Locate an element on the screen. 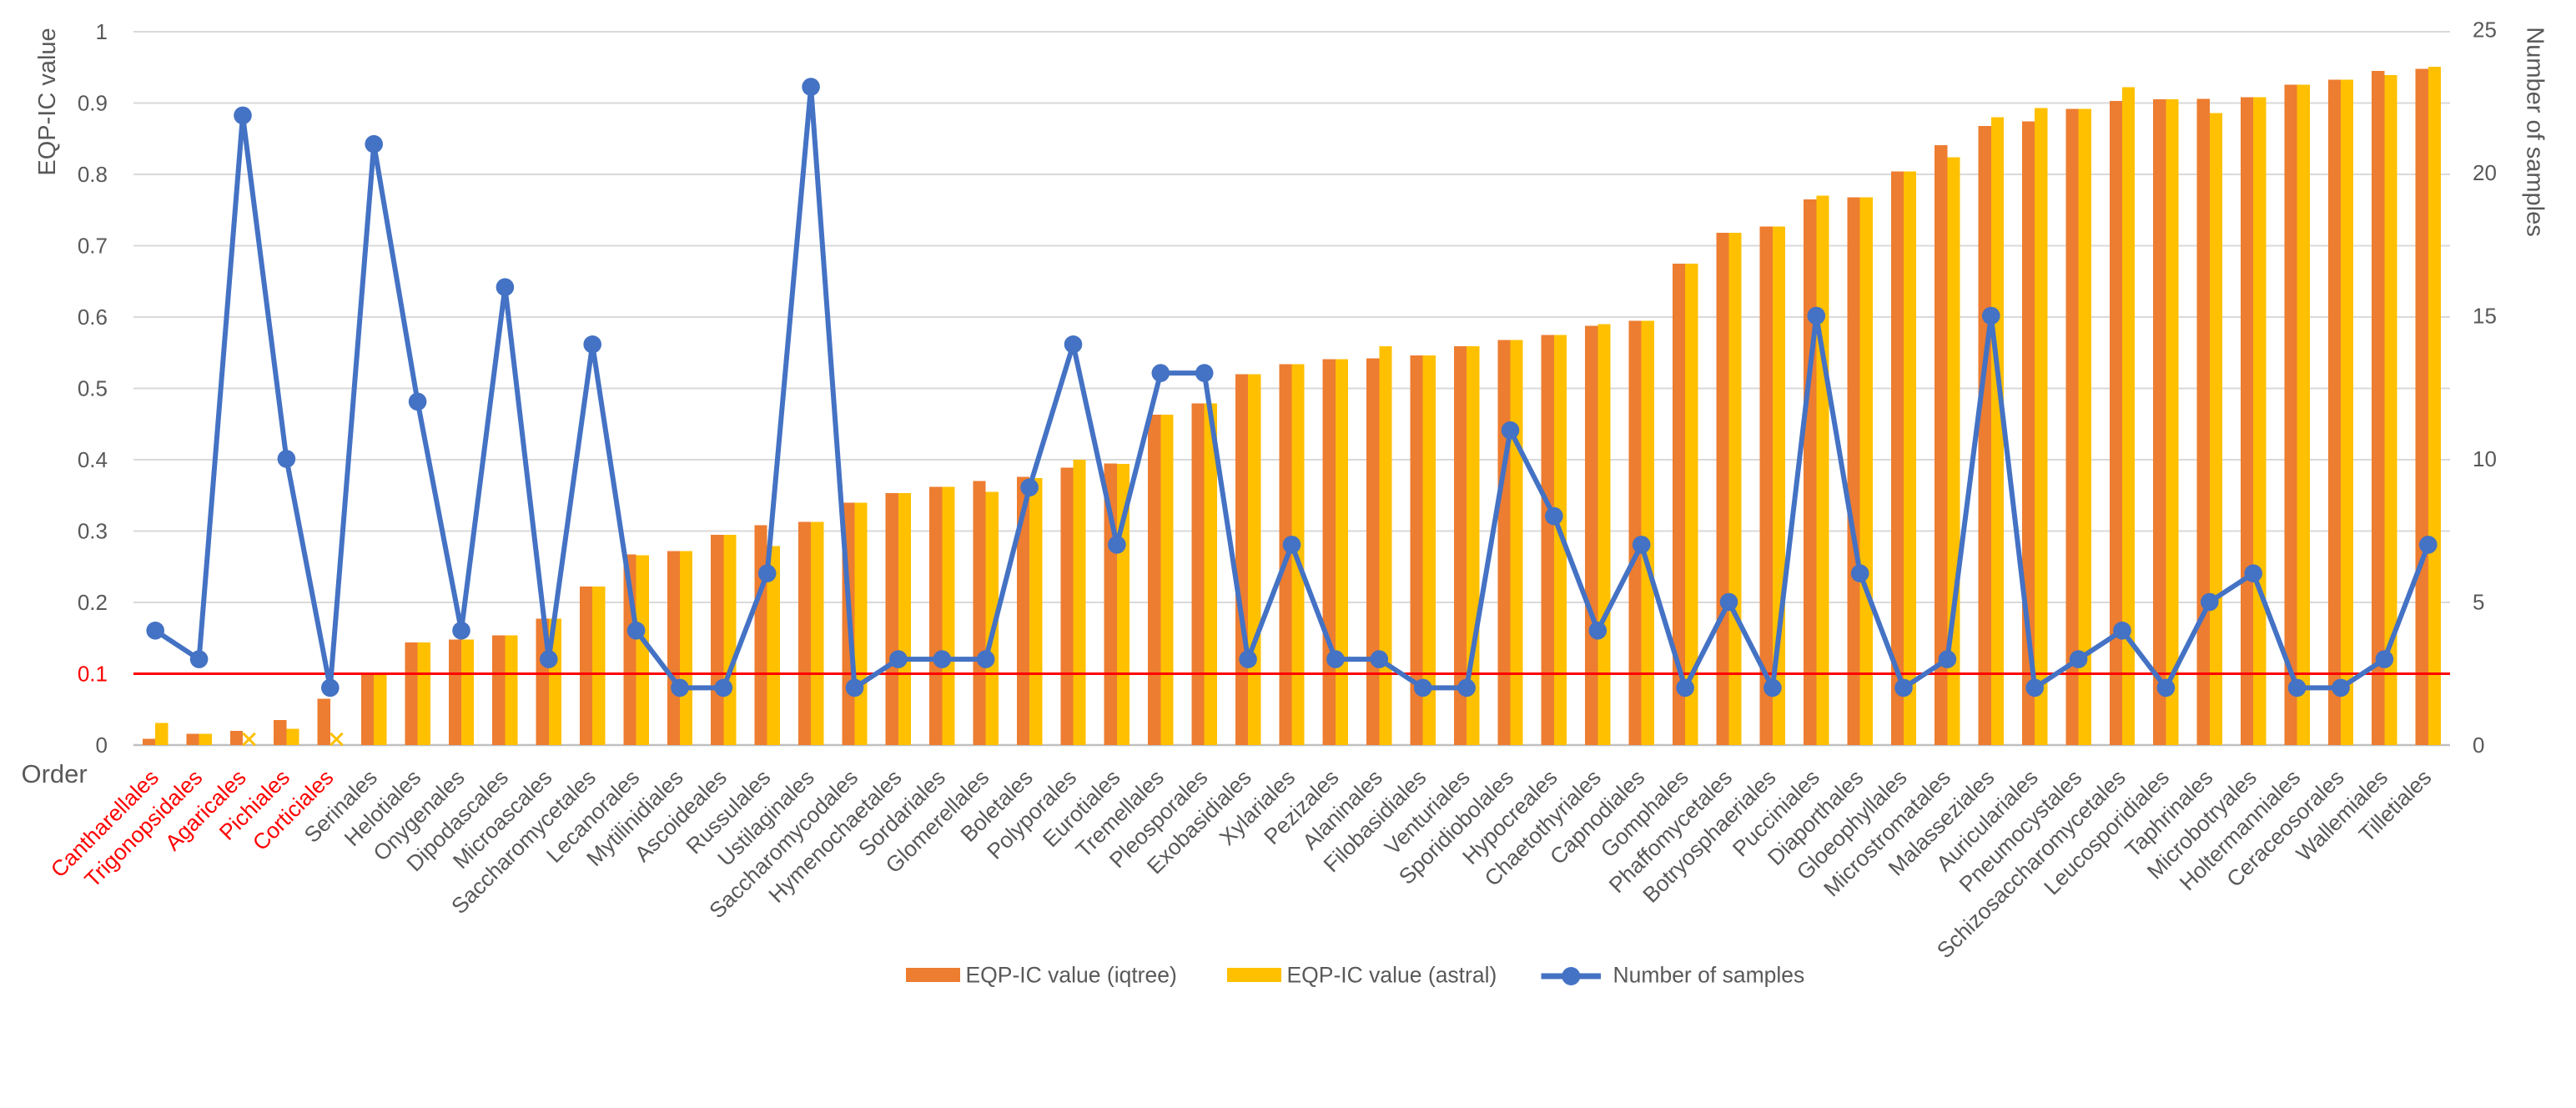 The width and height of the screenshot is (2576, 1108). svg-text: 15 is located at coordinates (2485, 316).